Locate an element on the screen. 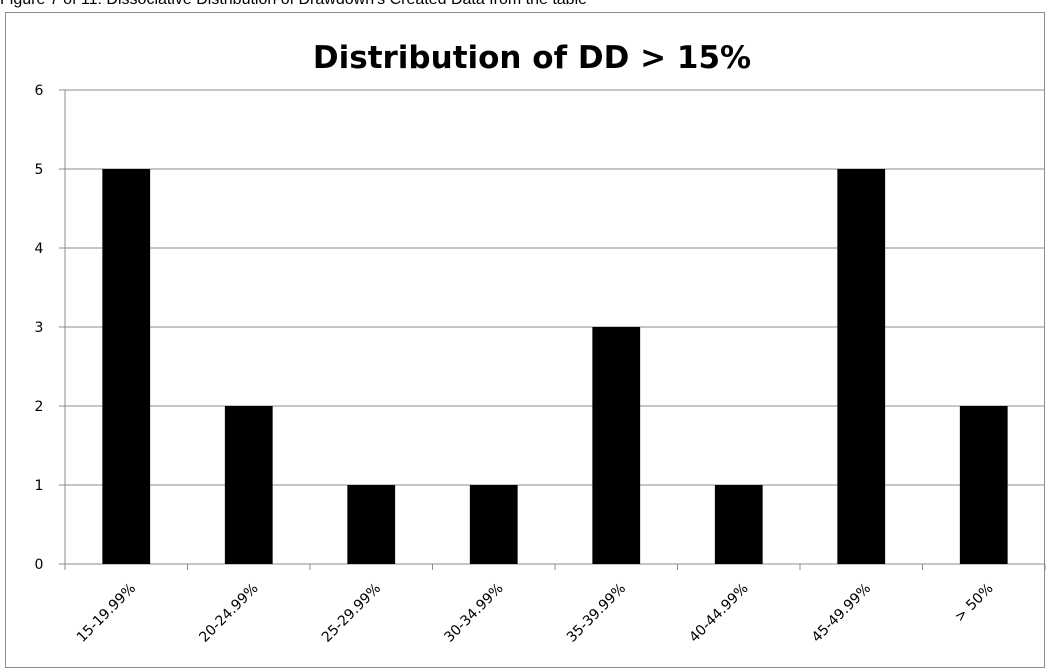 This screenshot has height=670, width=1049. y-tick-label: 4 is located at coordinates (39, 249).